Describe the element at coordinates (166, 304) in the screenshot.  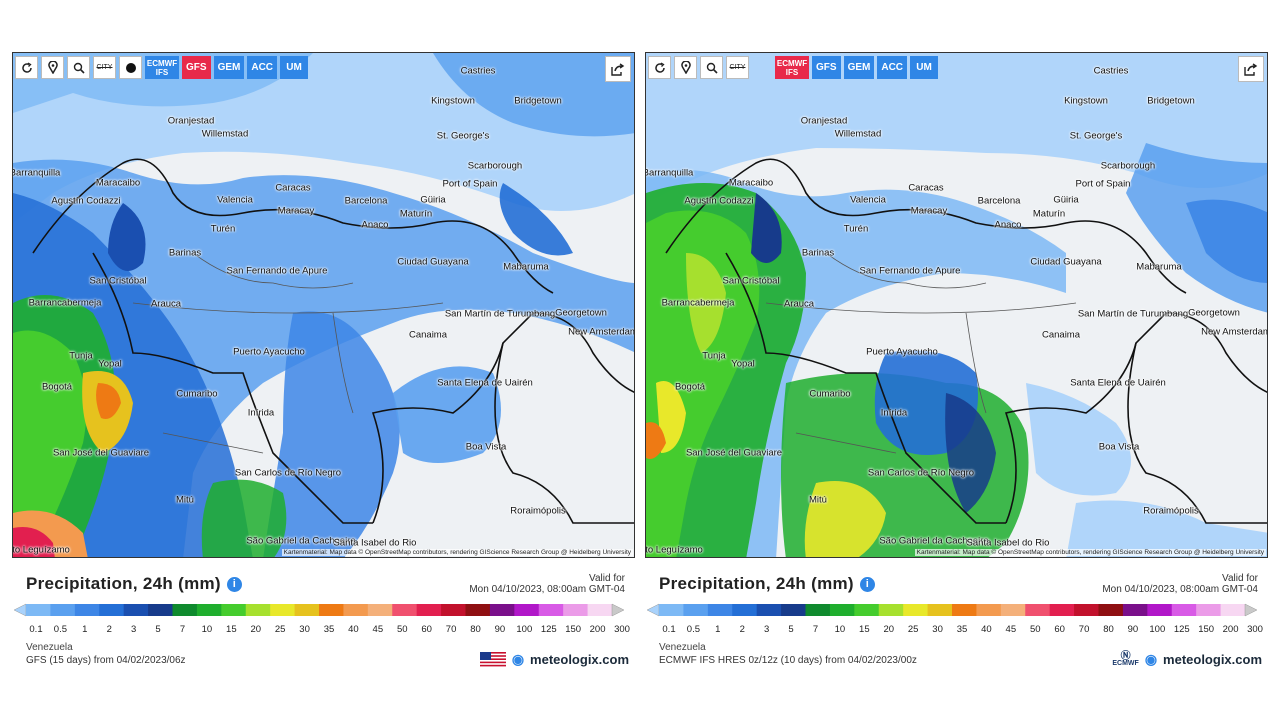
I see `city-label: Arauca` at that location.